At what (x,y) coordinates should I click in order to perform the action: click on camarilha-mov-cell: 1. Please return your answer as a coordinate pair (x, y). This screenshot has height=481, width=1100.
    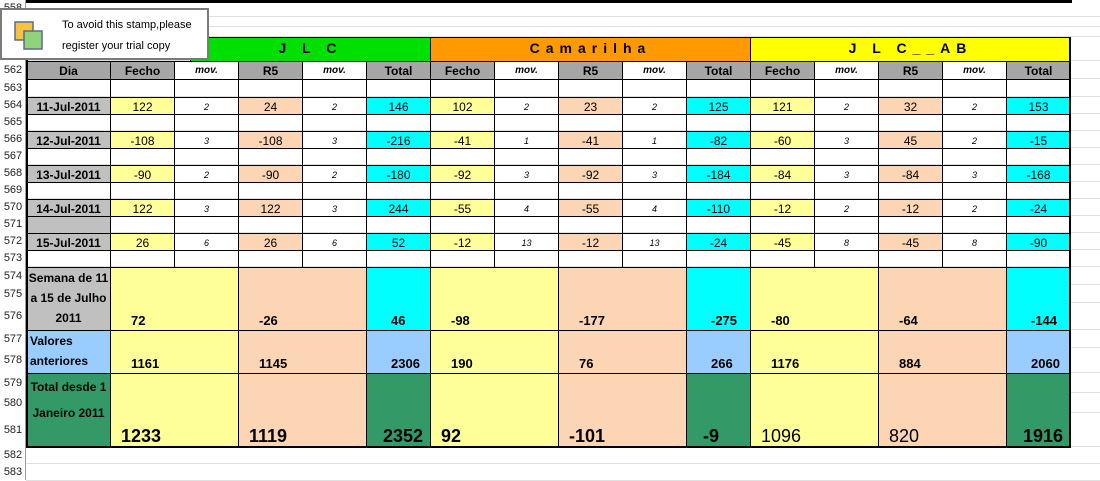
    Looking at the image, I should click on (526, 140).